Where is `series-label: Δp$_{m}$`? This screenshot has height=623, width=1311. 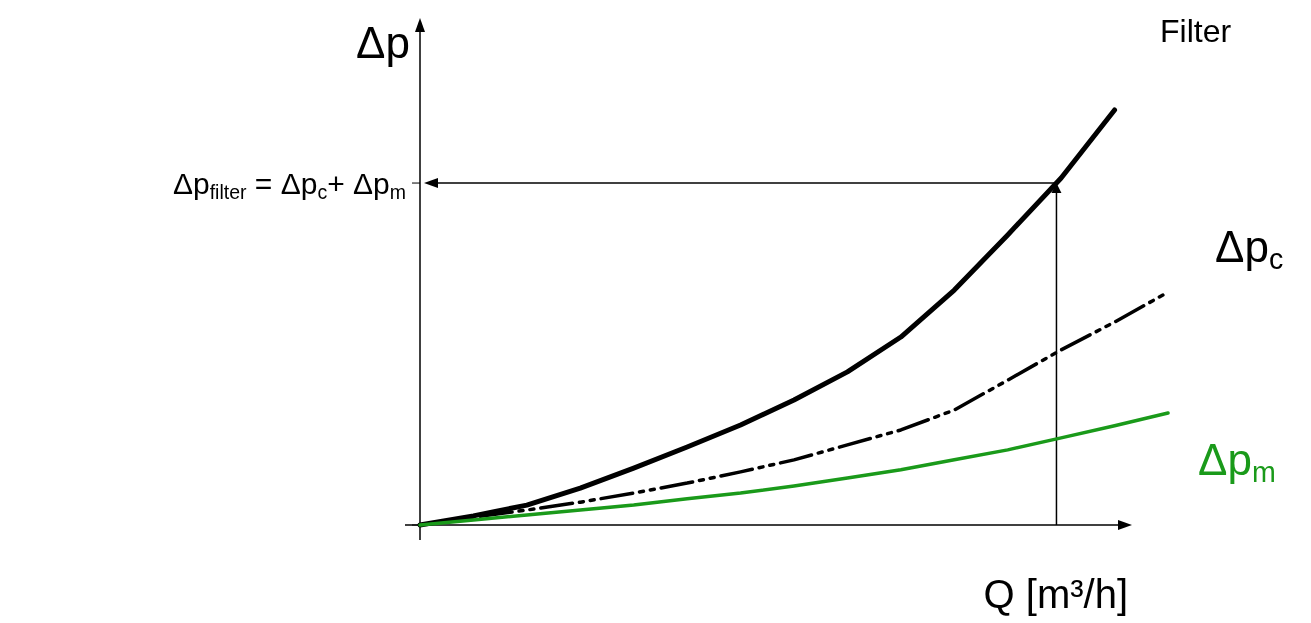 series-label: Δp$_{m}$ is located at coordinates (1237, 462).